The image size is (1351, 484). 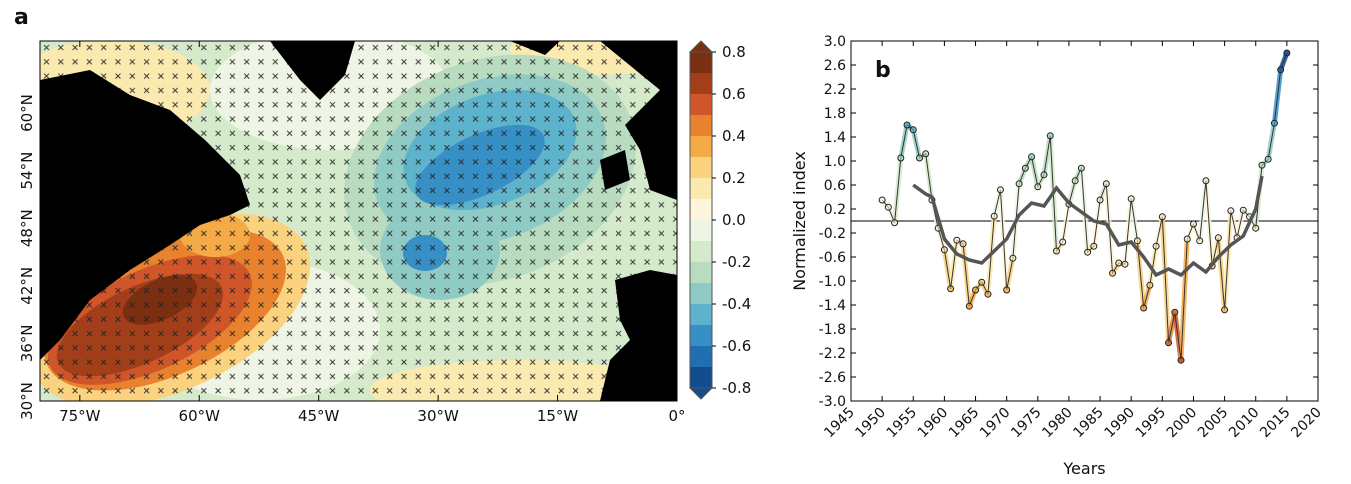 What do you see at coordinates (964, 423) in the screenshot?
I see `x-tick-label: 1965` at bounding box center [964, 423].